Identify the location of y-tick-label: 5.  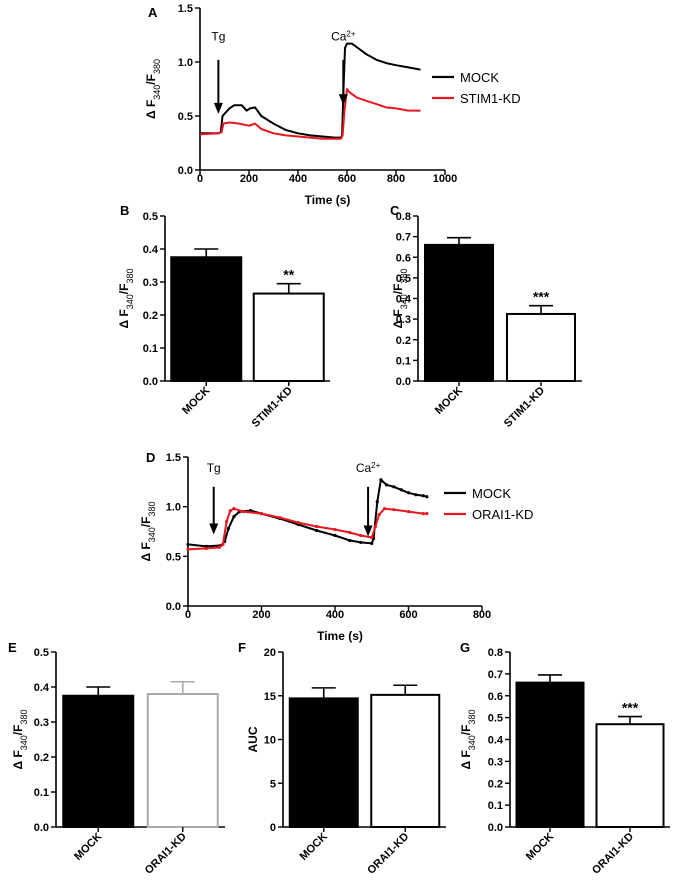
(273, 784).